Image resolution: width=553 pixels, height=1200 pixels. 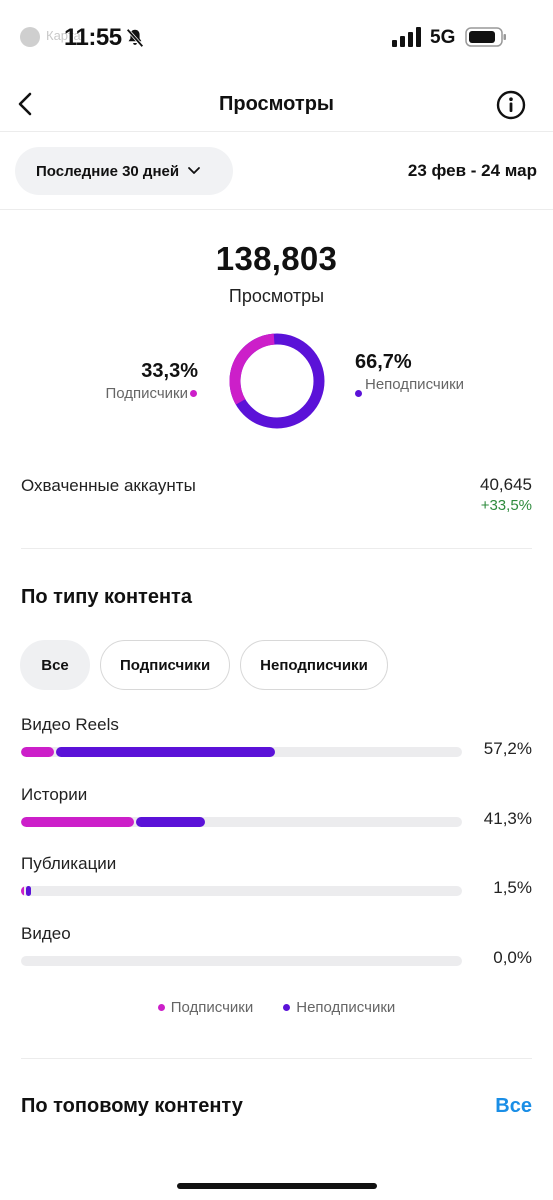 I want to click on period-bar: Последние 30 дней 23 фев - 24 мар, so click(x=276, y=171).